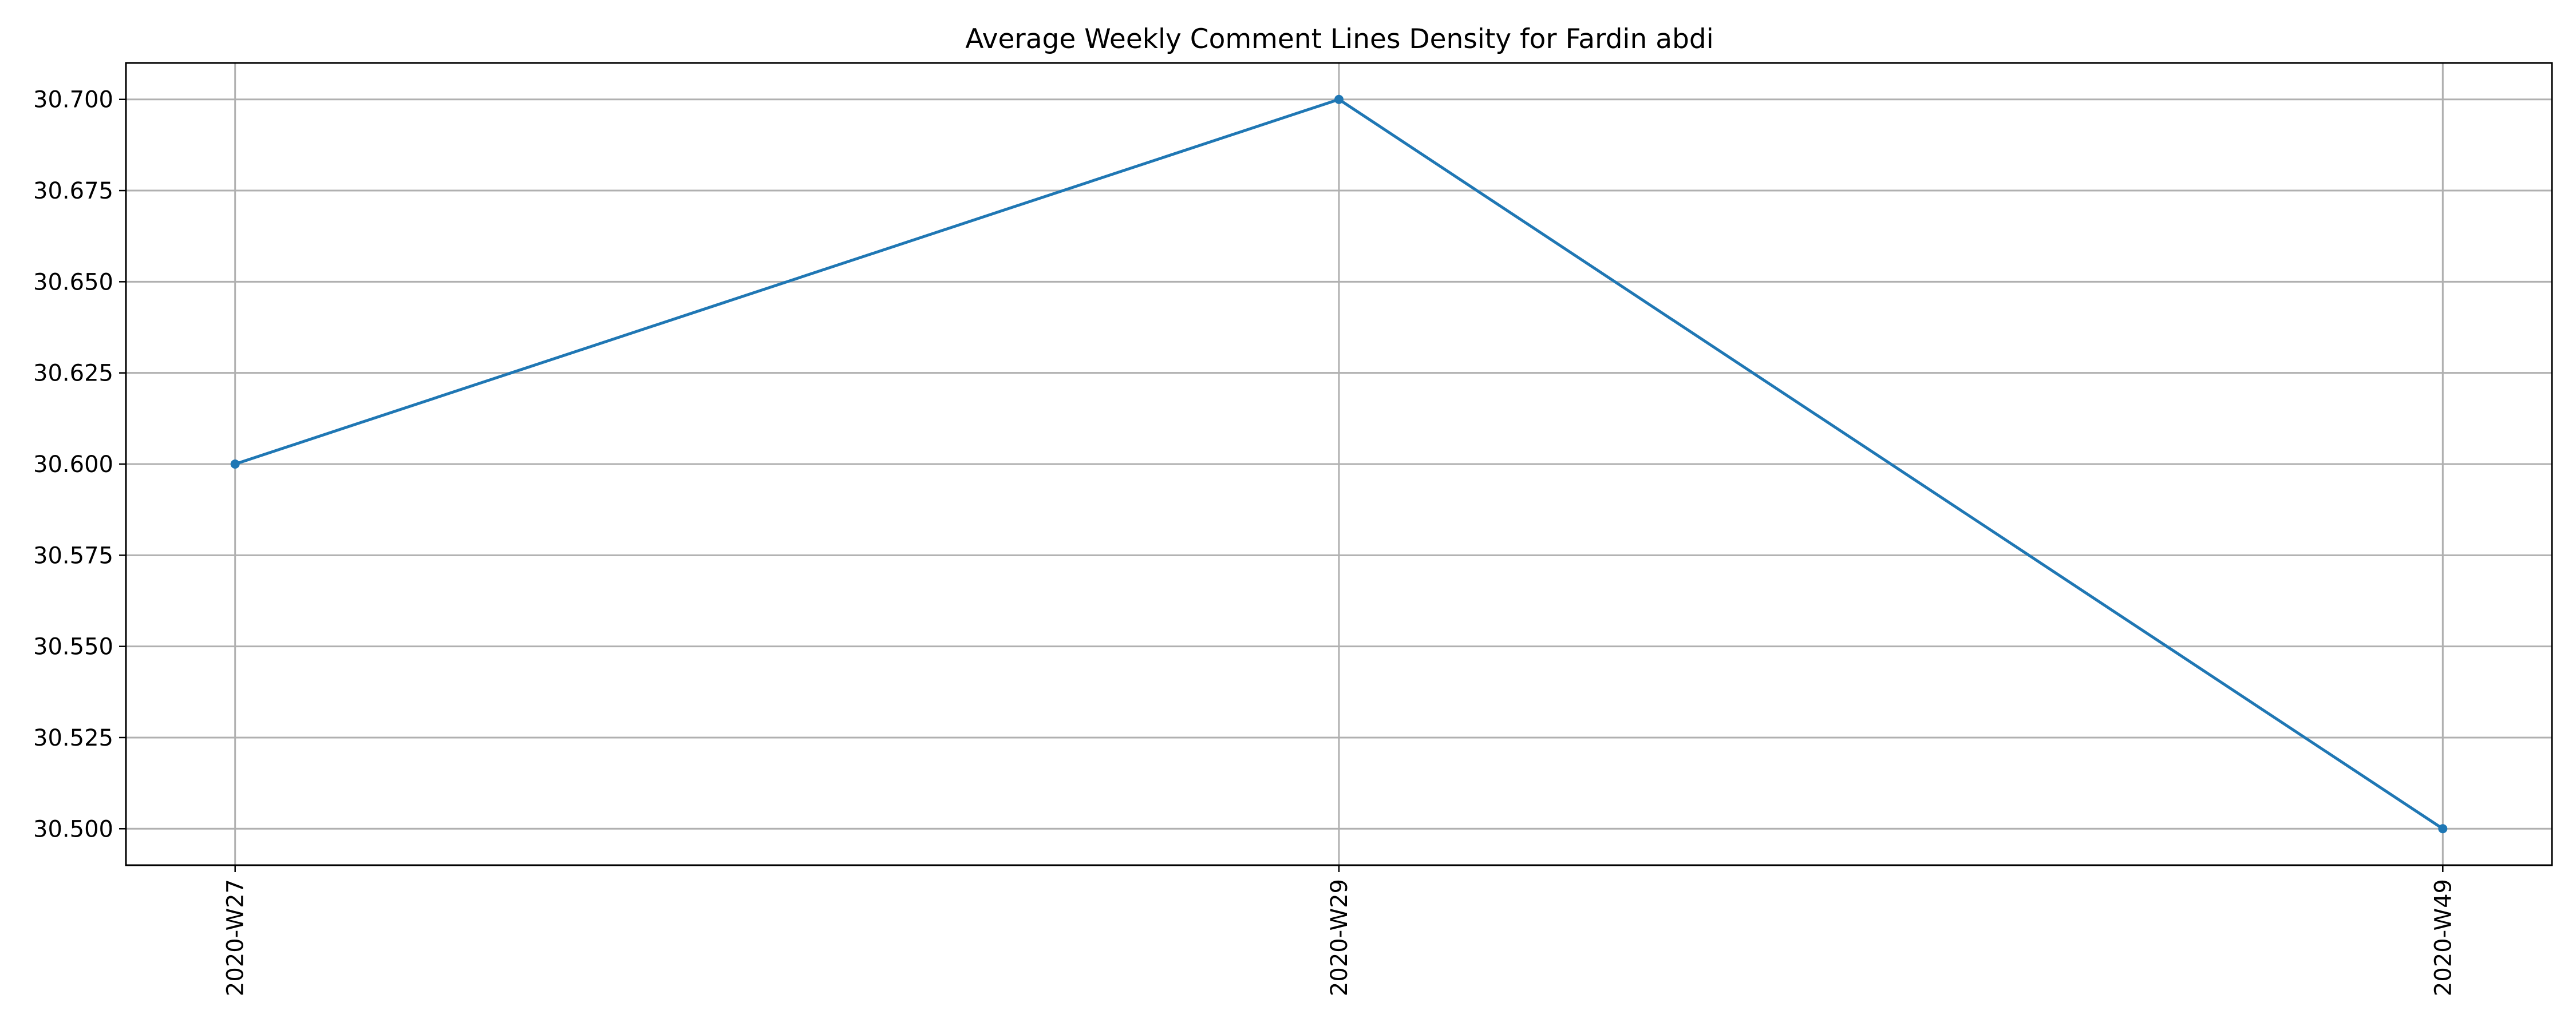 This screenshot has height=1030, width=2576. I want to click on x-axis: 2020-W27 2020-W29 2020-W49, so click(1339, 930).